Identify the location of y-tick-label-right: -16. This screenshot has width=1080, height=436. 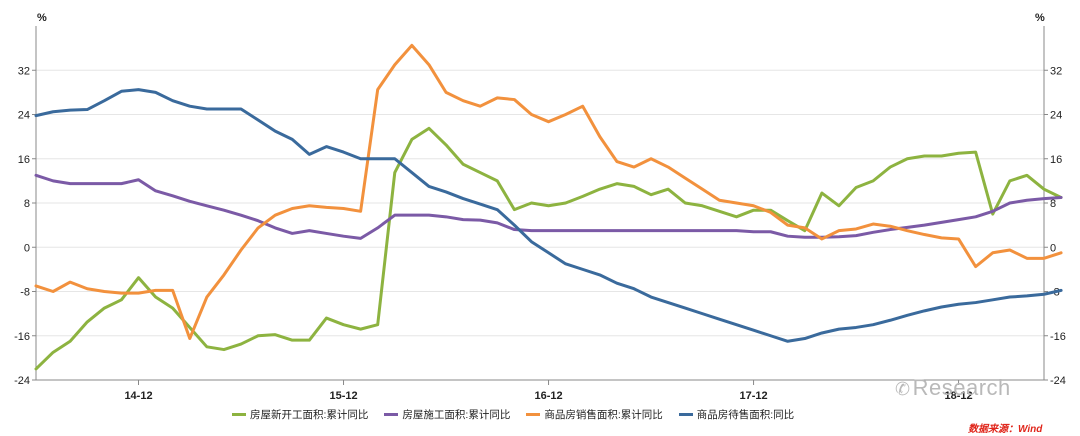
(1058, 337).